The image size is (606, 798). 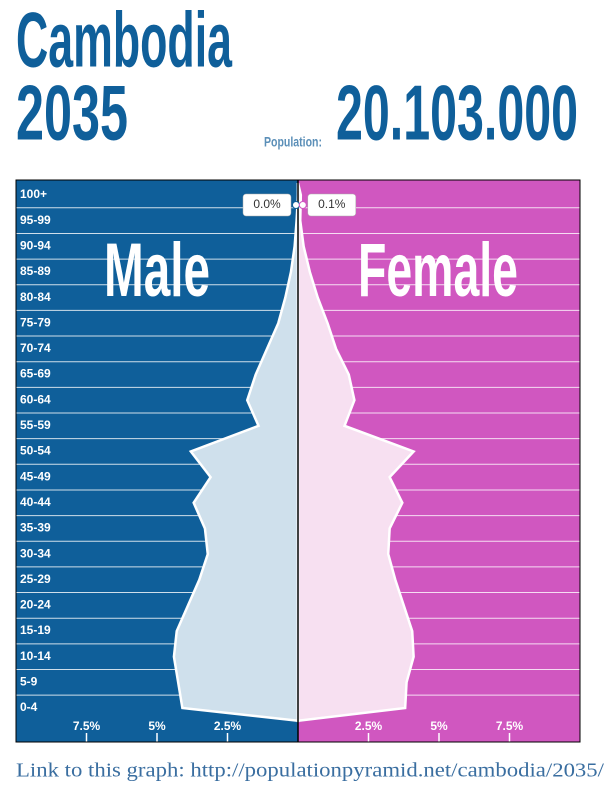 What do you see at coordinates (35, 374) in the screenshot?
I see `age-label: 65-69` at bounding box center [35, 374].